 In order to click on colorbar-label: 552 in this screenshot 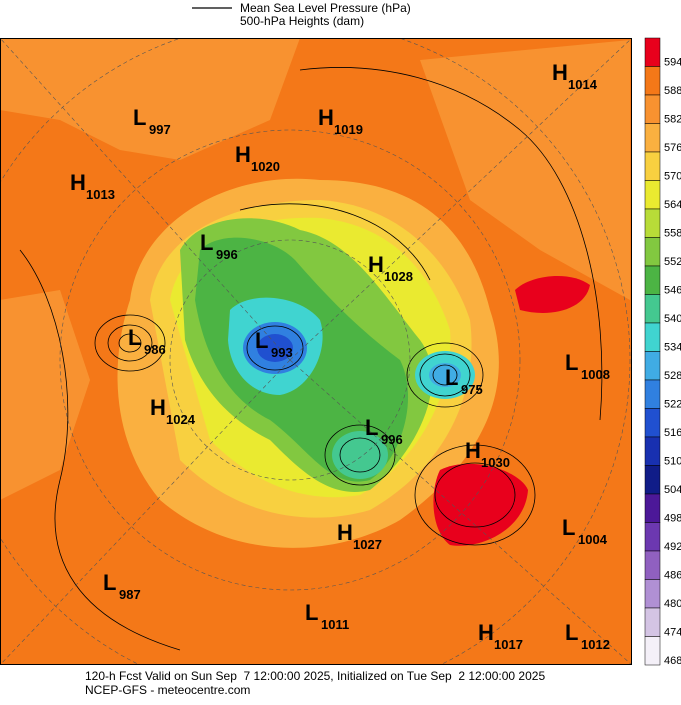, I will do `click(672, 262)`.